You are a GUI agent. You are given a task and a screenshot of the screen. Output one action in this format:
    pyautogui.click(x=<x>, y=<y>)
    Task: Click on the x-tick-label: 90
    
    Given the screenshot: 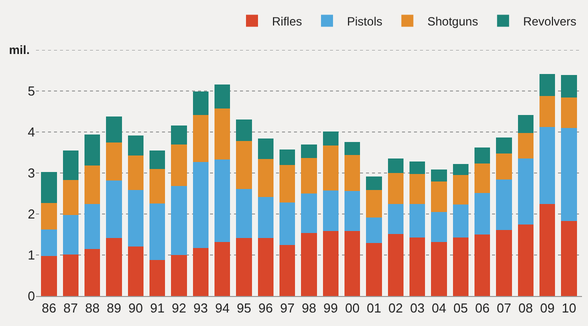 What is the action you would take?
    pyautogui.click(x=135, y=308)
    